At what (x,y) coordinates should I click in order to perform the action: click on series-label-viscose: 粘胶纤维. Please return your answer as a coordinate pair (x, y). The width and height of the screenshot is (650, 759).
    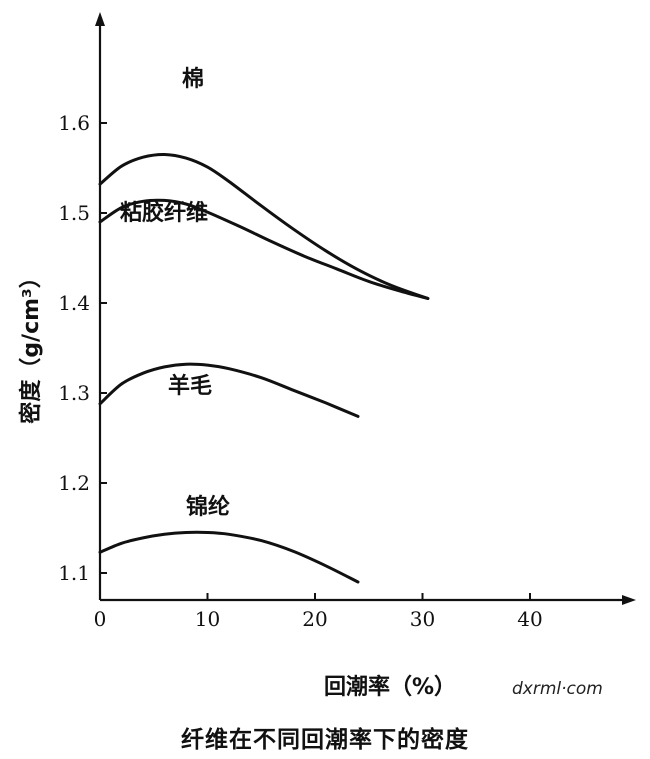
    Looking at the image, I should click on (164, 213).